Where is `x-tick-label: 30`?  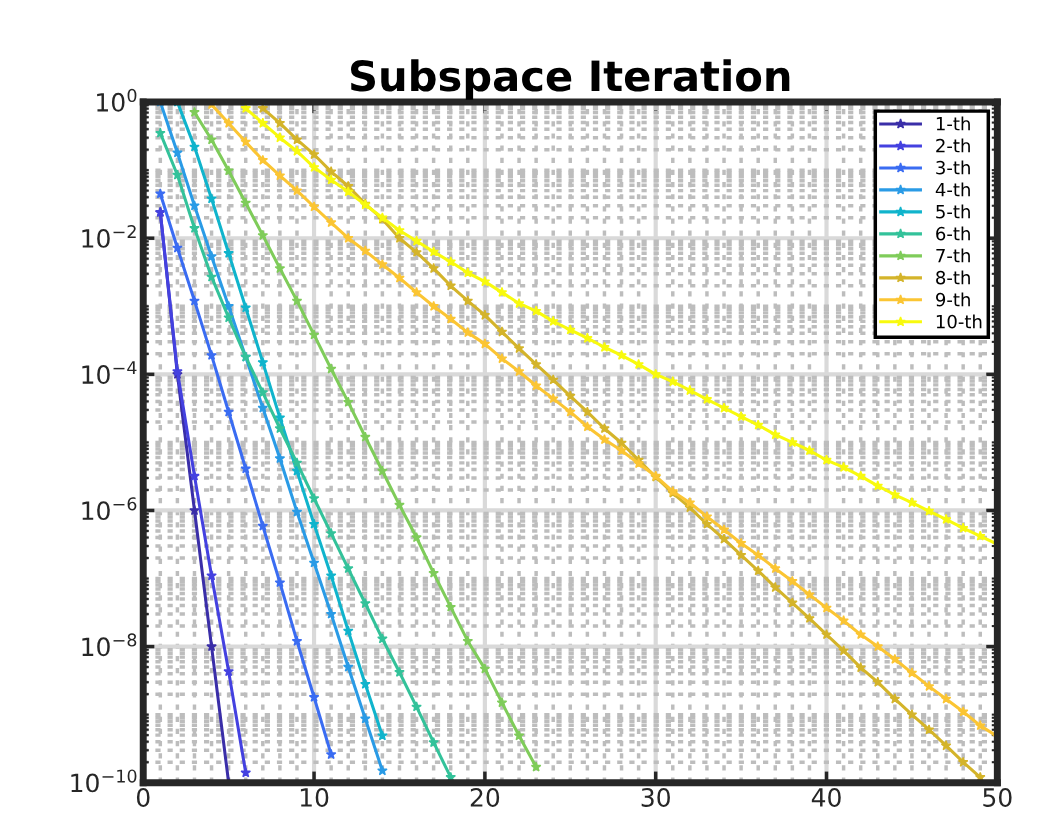 x-tick-label: 30 is located at coordinates (655, 797).